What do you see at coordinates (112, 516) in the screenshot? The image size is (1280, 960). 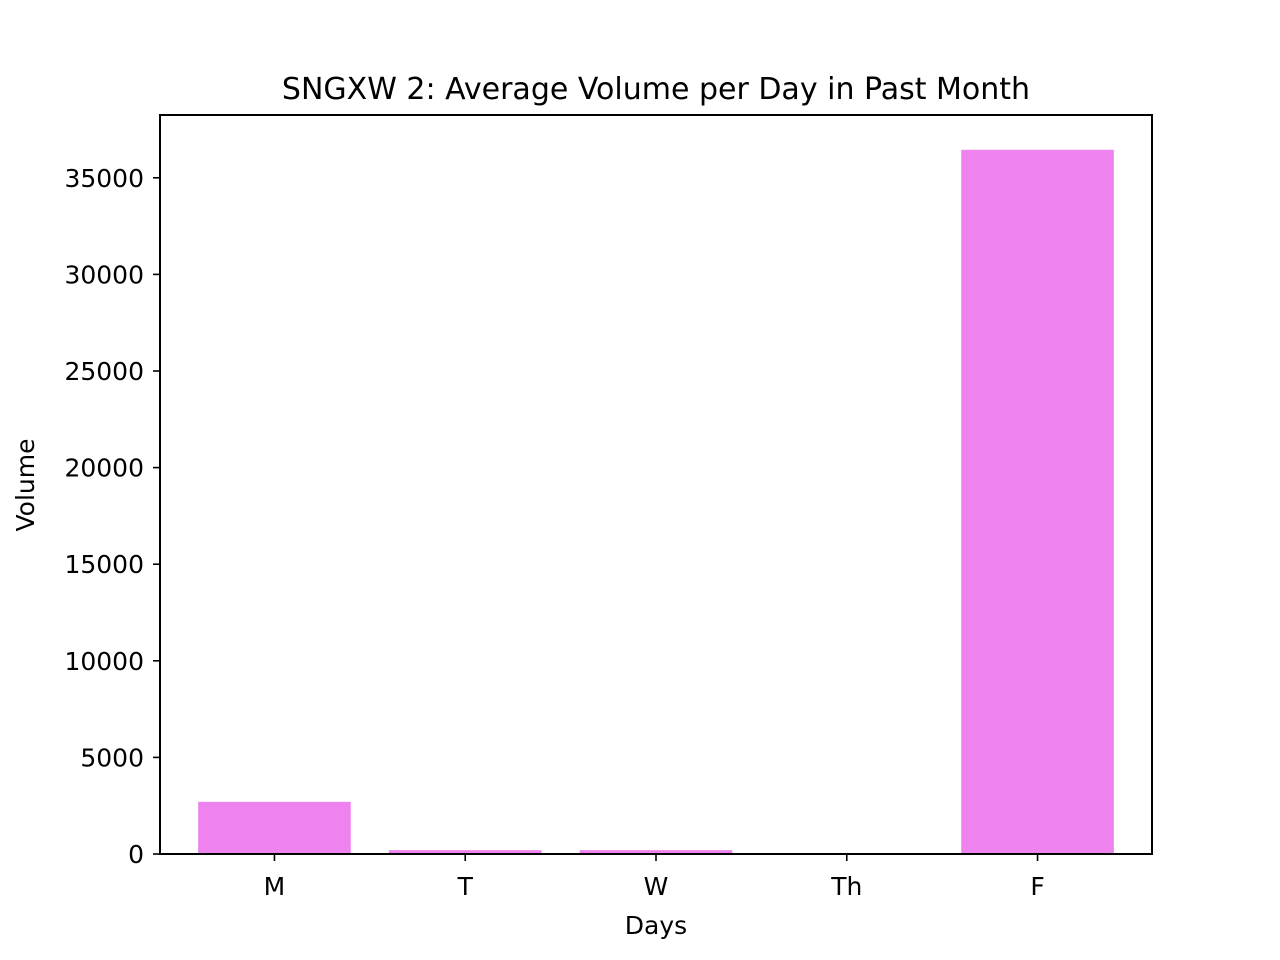 I see `y-axis: 0 5000 10000 15000 20000 25000 30000 35000` at bounding box center [112, 516].